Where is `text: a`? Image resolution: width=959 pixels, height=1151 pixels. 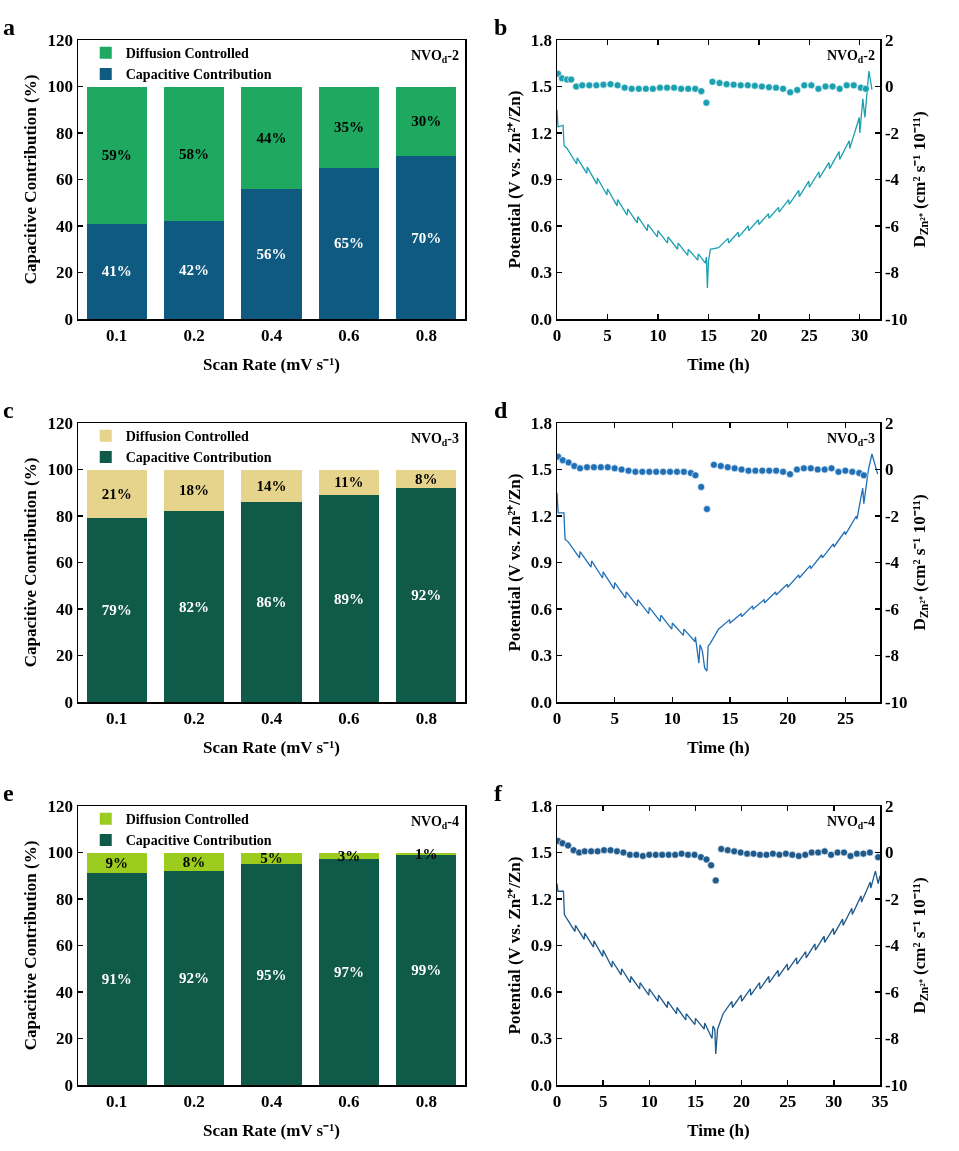
text: a is located at coordinates (9, 27).